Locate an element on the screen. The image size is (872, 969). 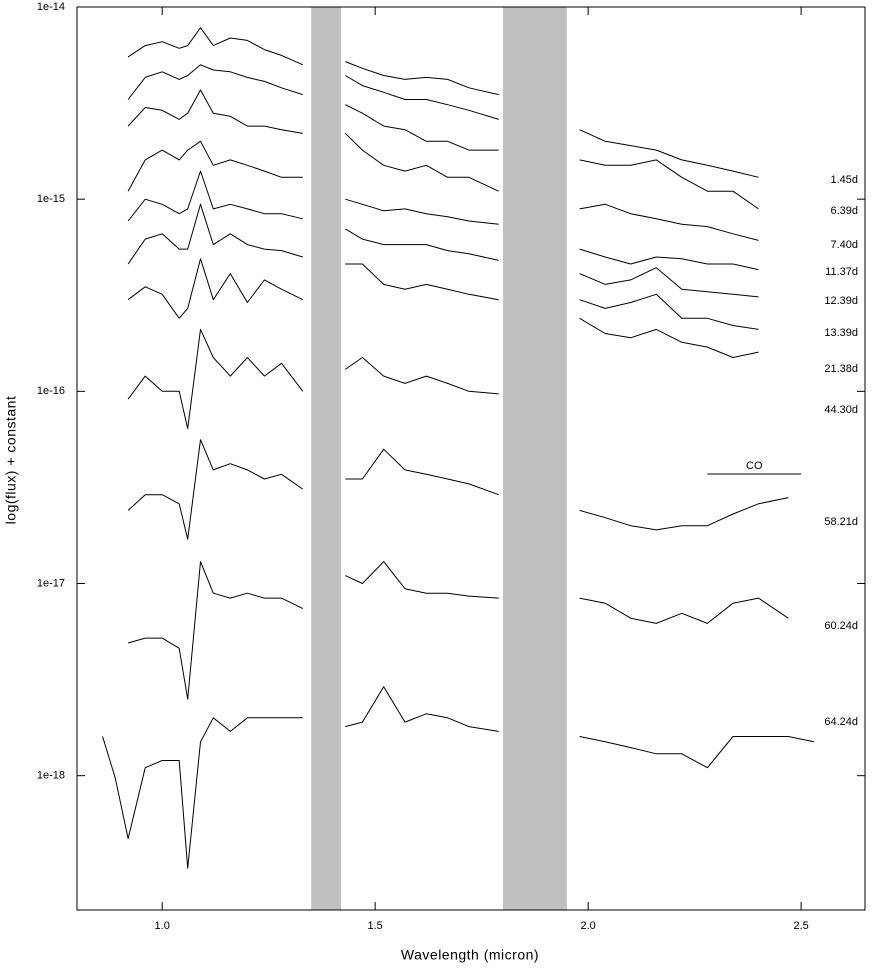
x-tick-label: 2.0 is located at coordinates (587, 926).